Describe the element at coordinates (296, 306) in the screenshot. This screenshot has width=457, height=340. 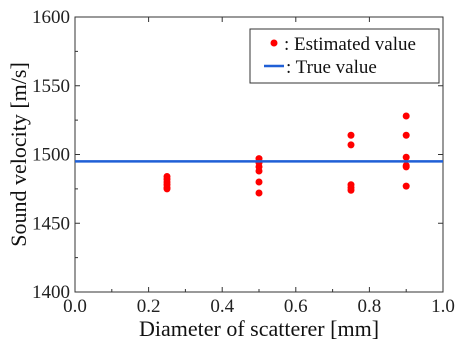
I see `x-tick-label: 0.6` at that location.